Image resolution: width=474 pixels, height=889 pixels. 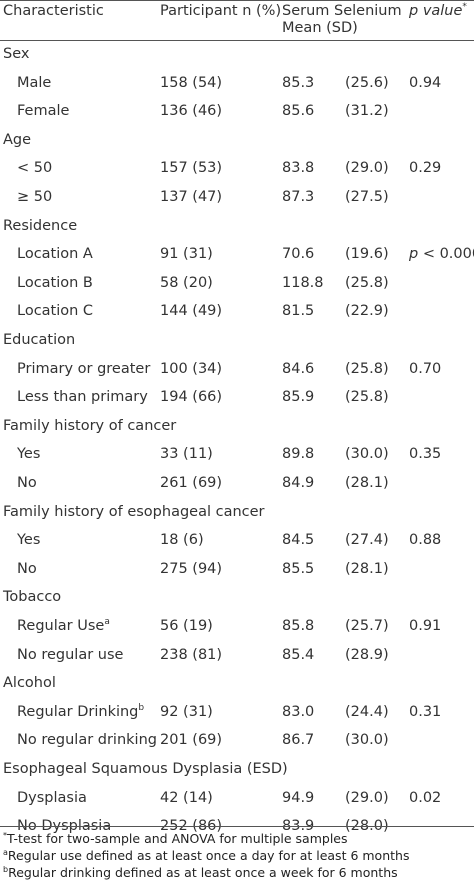 I want to click on row-label-text: Location A, so click(x=55, y=254).